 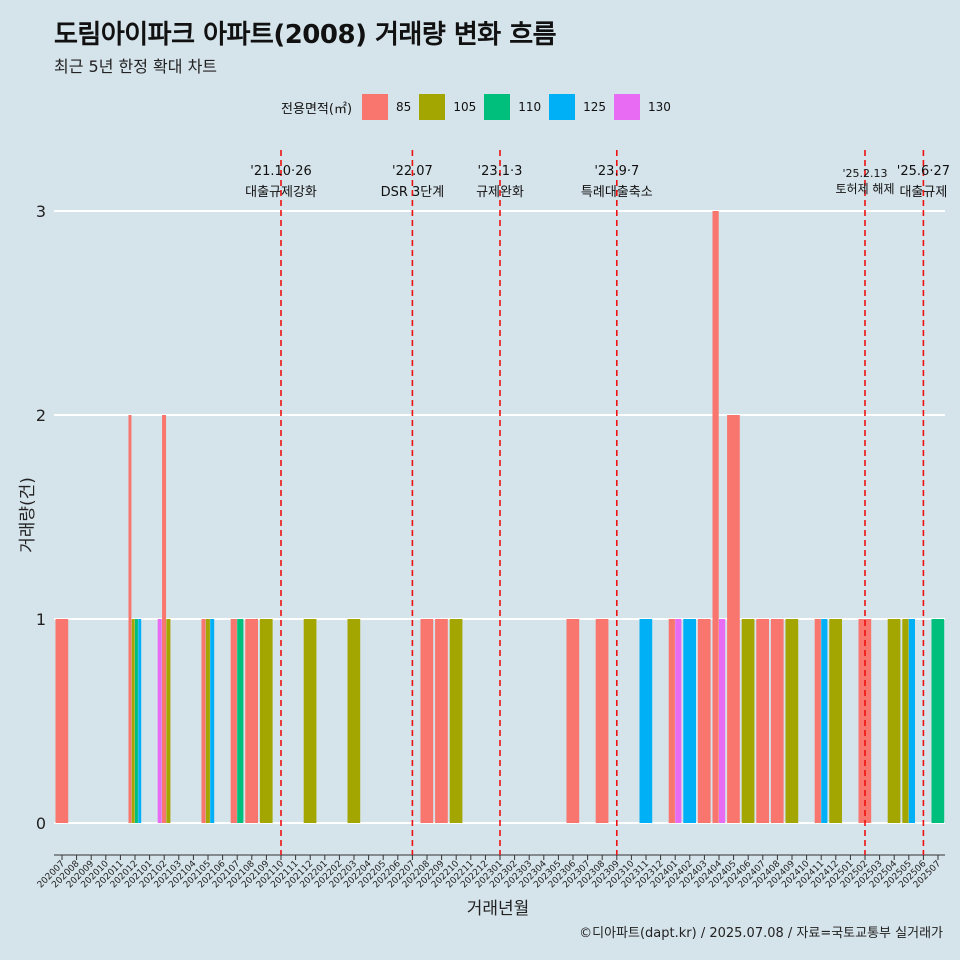 I want to click on legend-item-130: 130, so click(x=642, y=107).